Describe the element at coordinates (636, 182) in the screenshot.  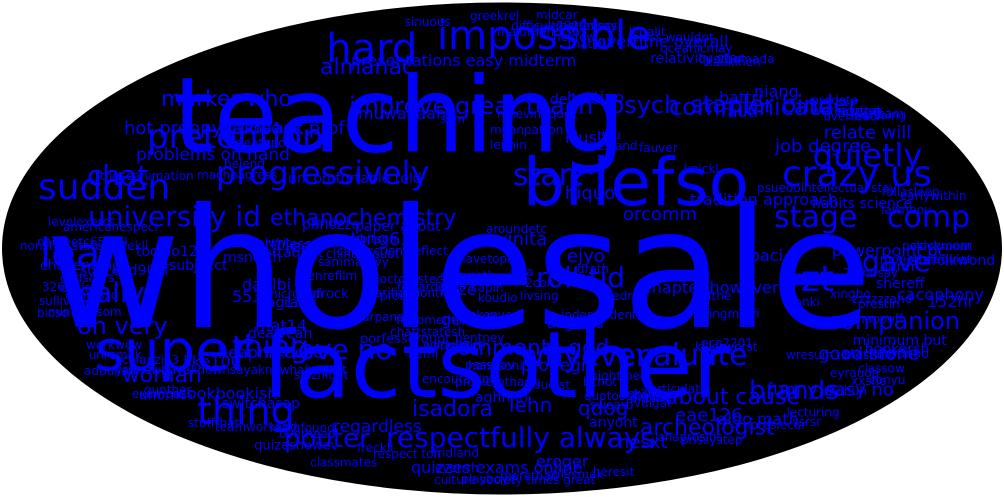
I see `cloud-word-briefso-6: briefso` at that location.